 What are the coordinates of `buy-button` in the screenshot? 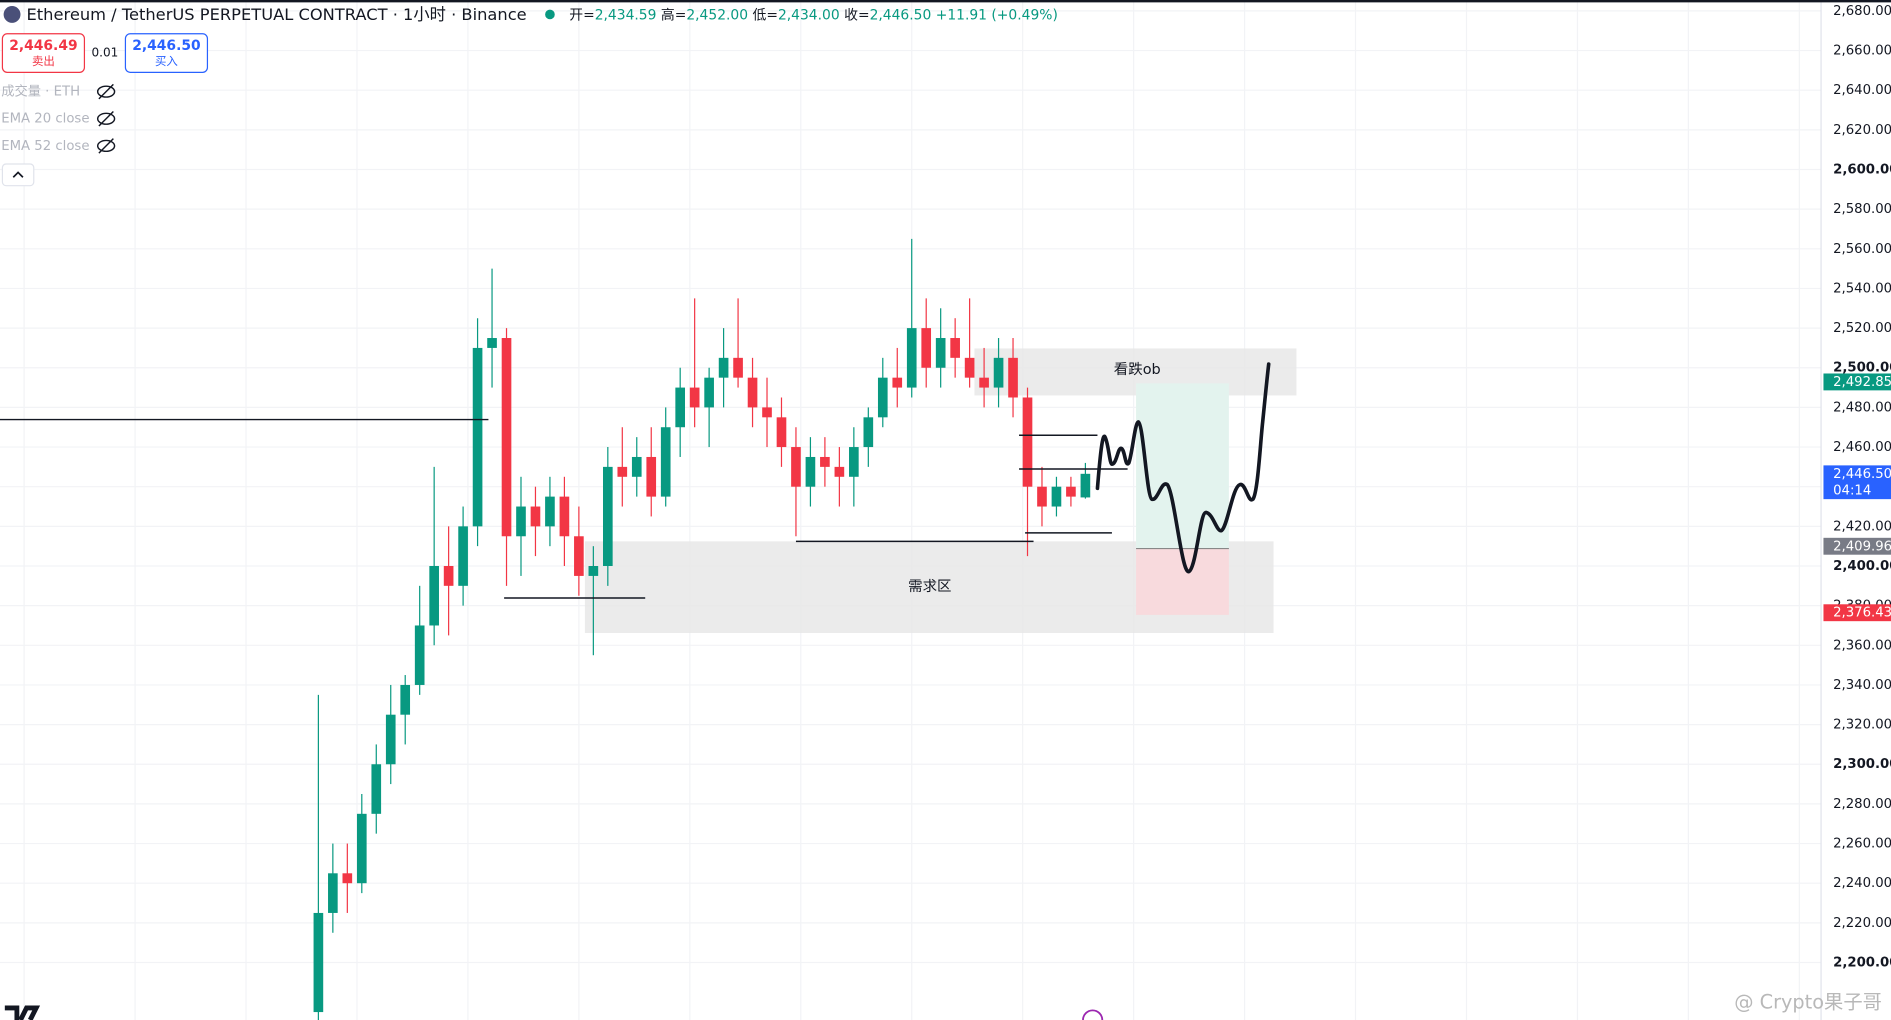 It's located at (166, 53).